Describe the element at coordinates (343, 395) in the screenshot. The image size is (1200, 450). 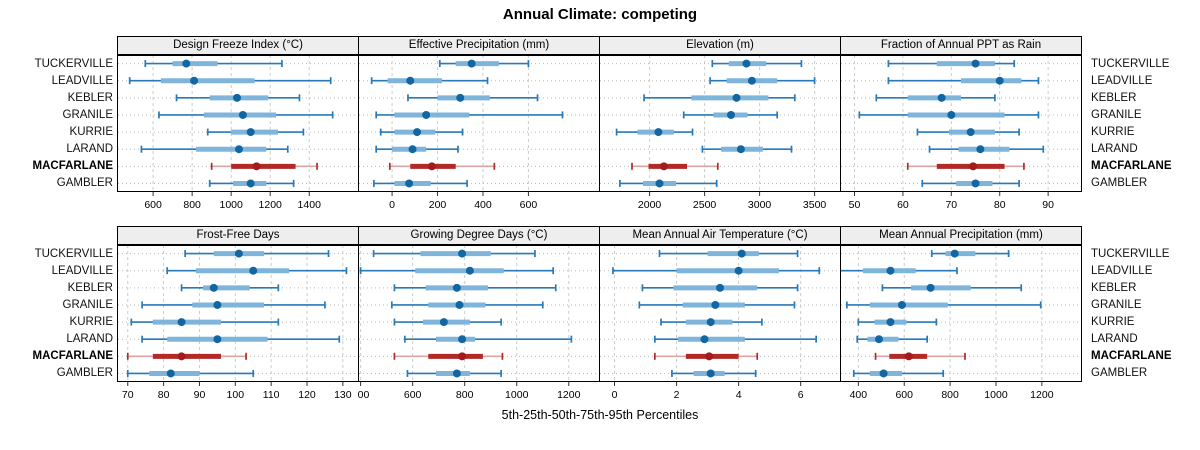
I see `x-tick-label: 130` at that location.